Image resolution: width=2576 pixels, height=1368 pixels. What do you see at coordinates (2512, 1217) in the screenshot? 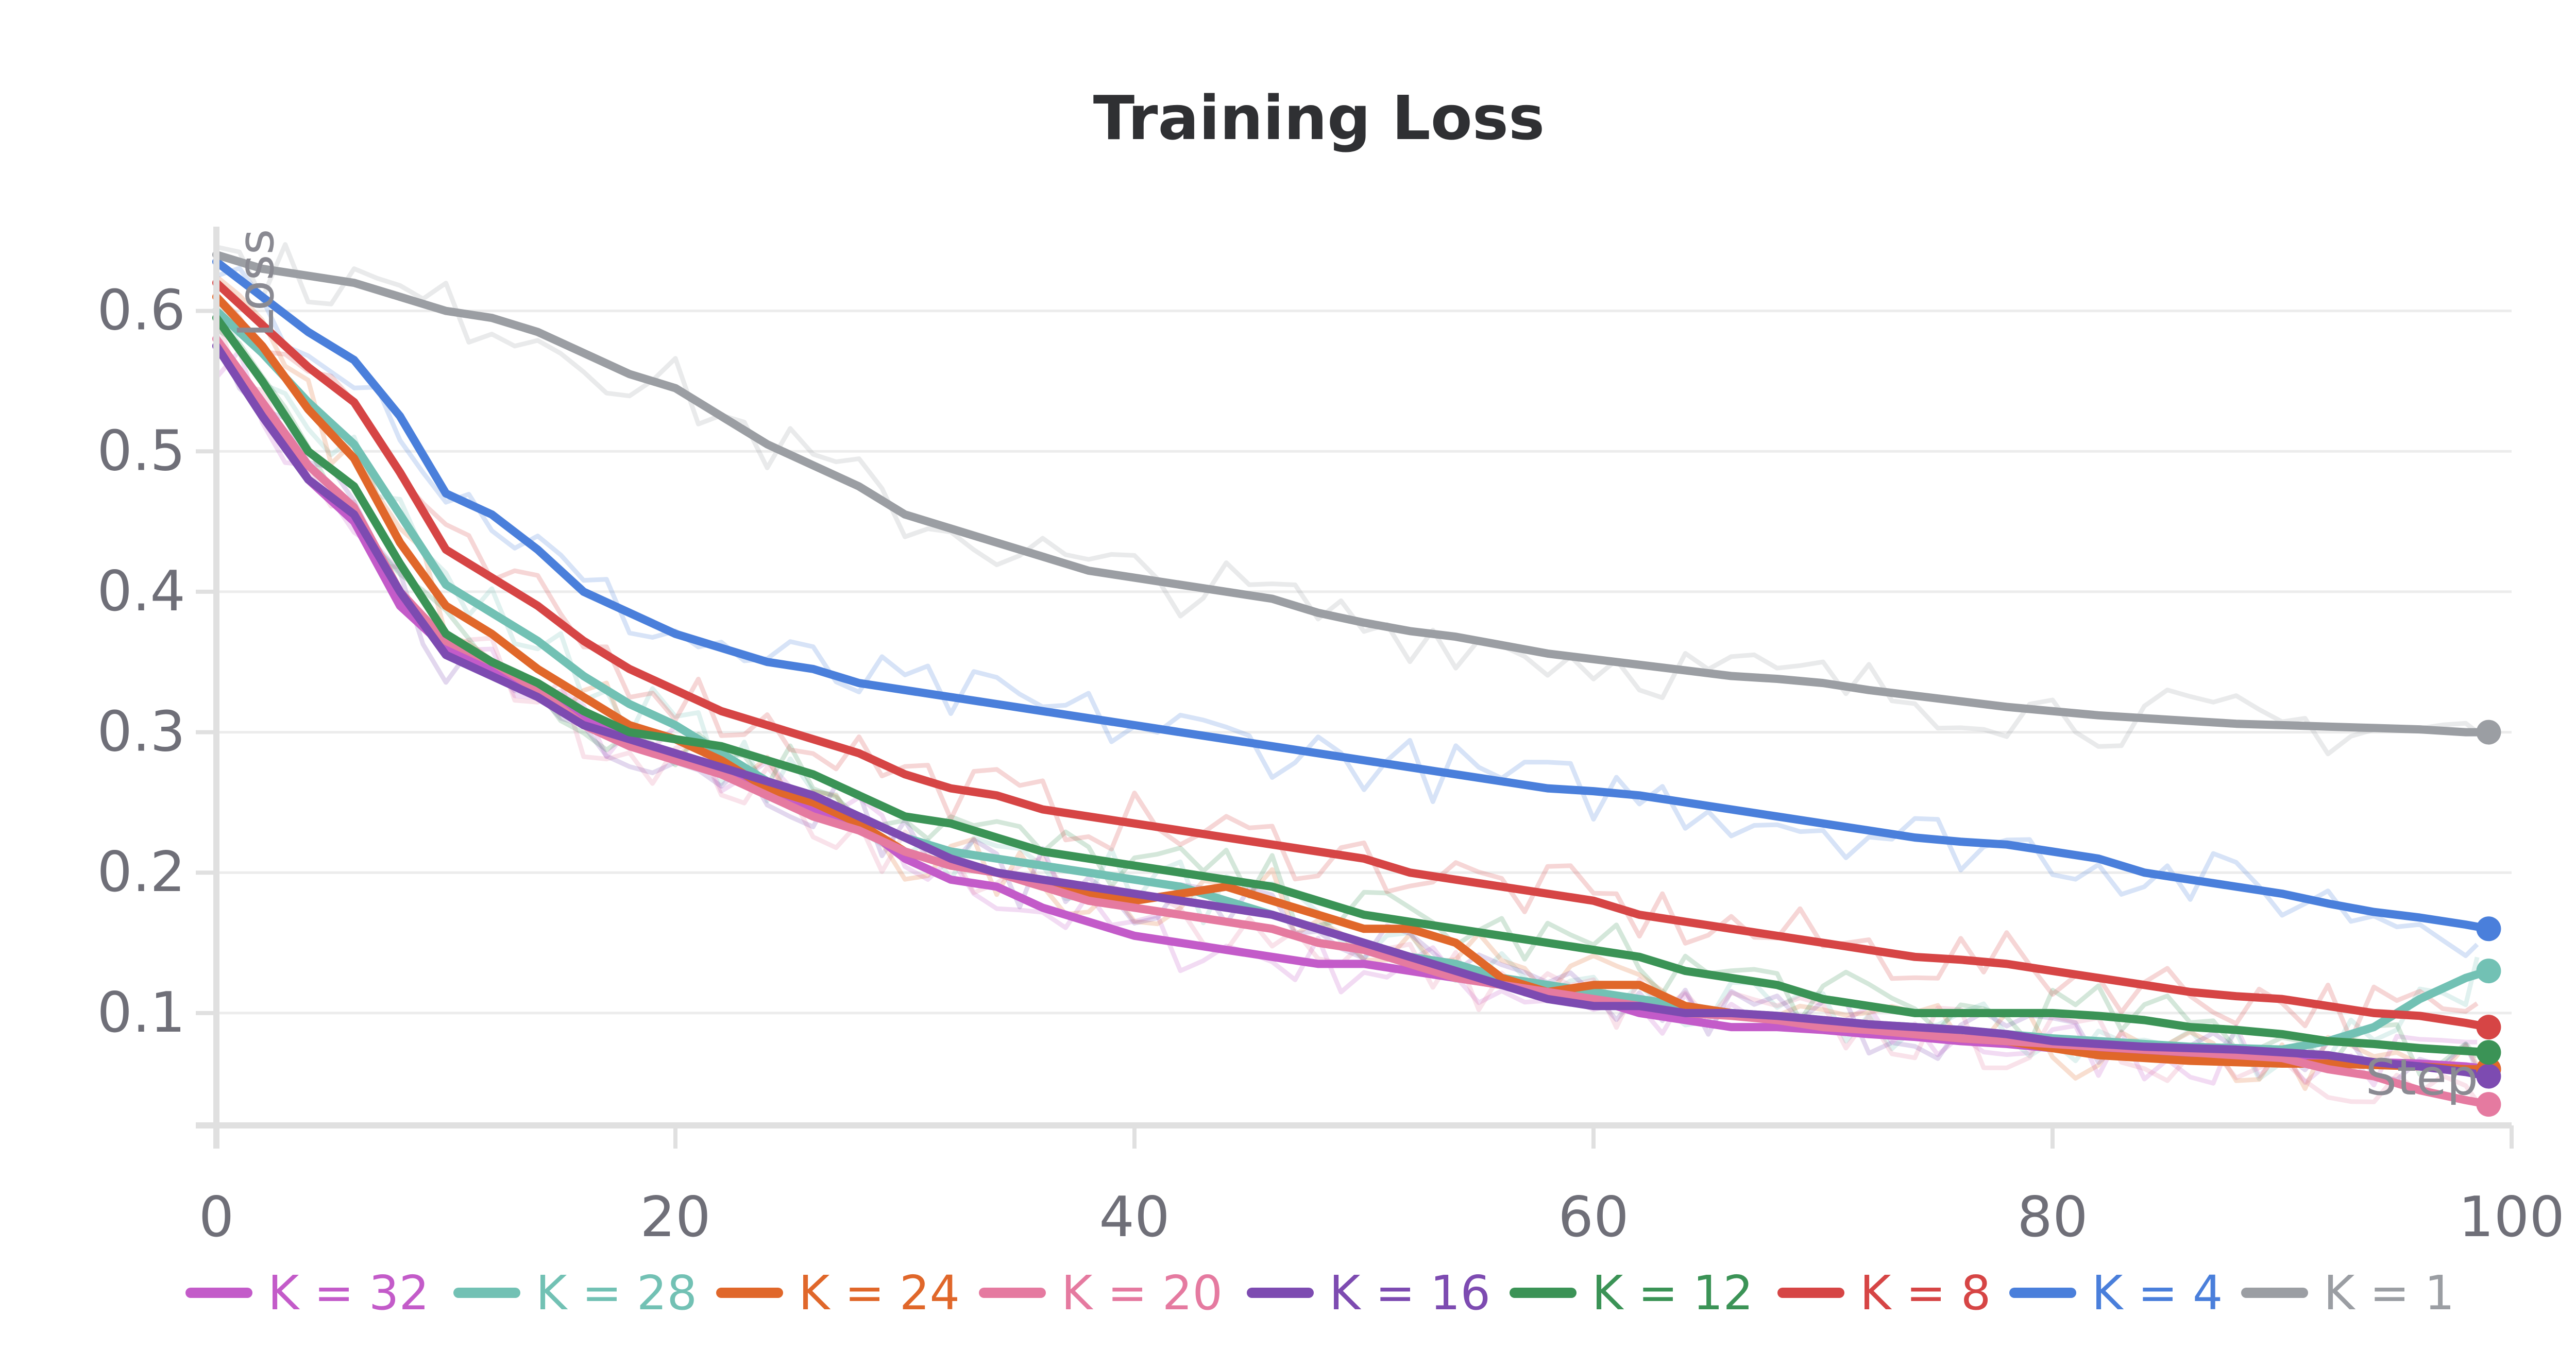
I see `x-tick-label: 100` at bounding box center [2512, 1217].